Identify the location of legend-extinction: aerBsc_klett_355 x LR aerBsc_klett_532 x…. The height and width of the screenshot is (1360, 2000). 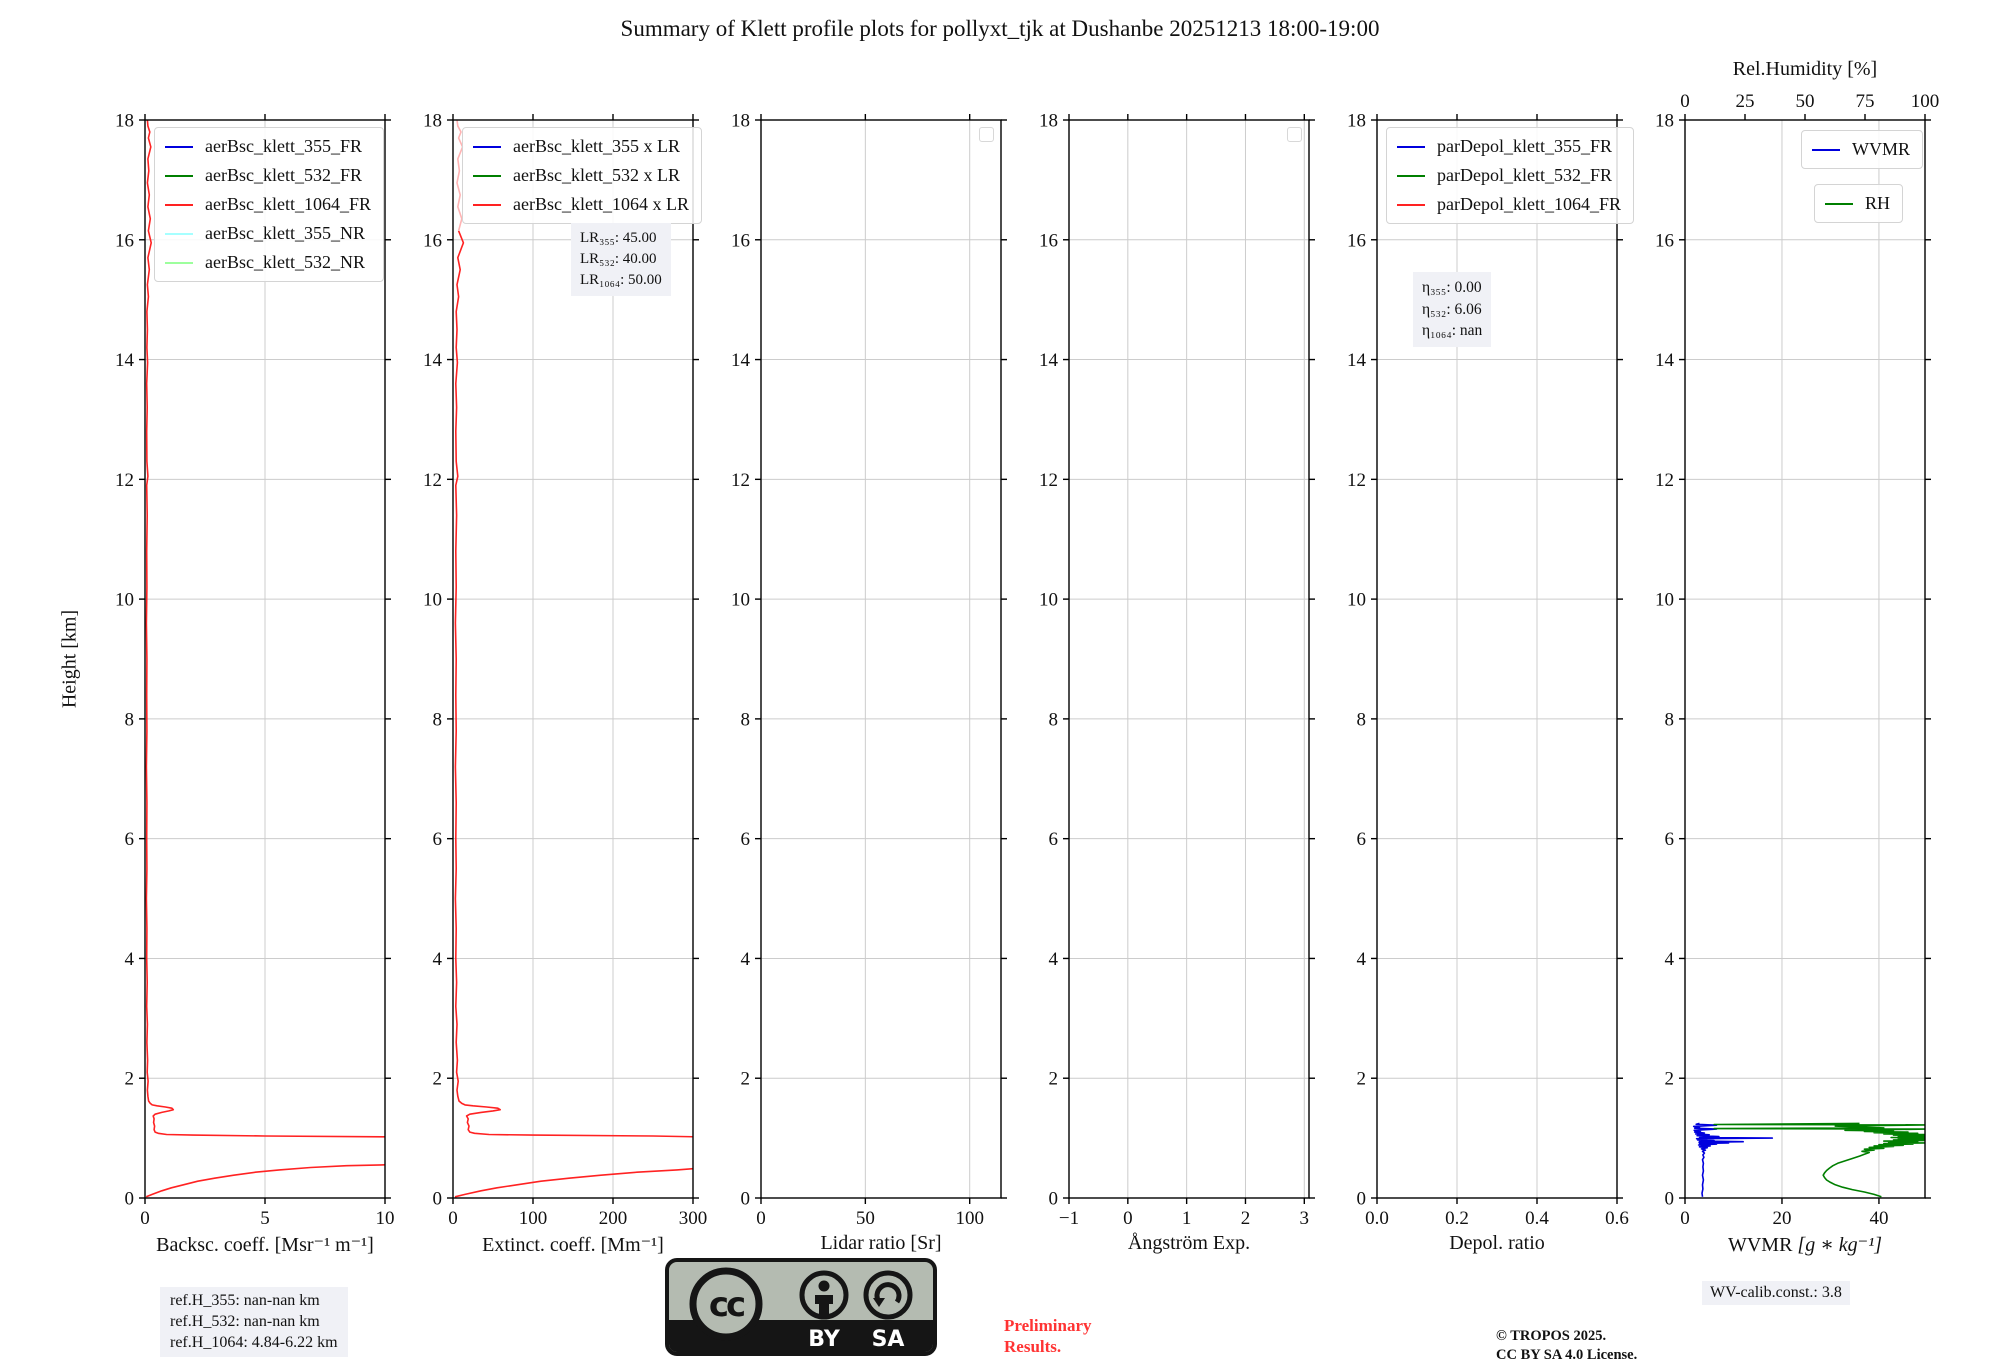
(582, 175).